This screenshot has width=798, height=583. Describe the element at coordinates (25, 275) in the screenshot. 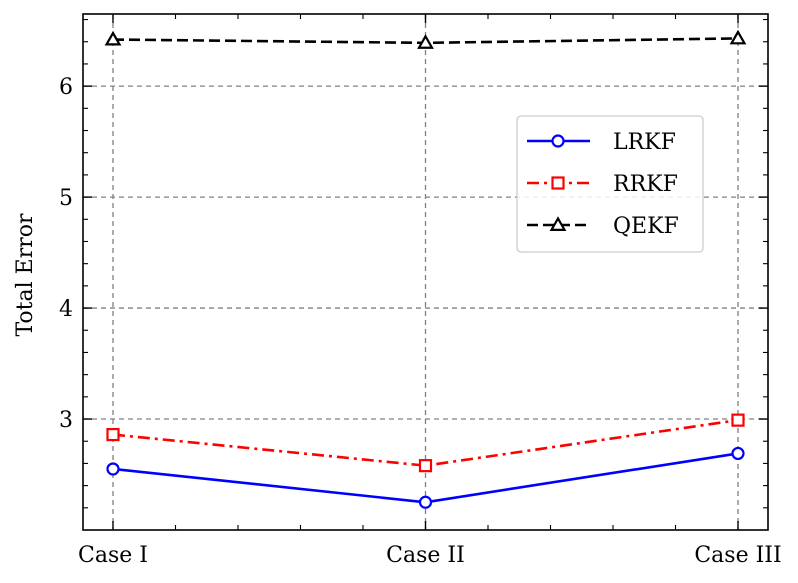

I see `y-axis-label: Total Error` at that location.